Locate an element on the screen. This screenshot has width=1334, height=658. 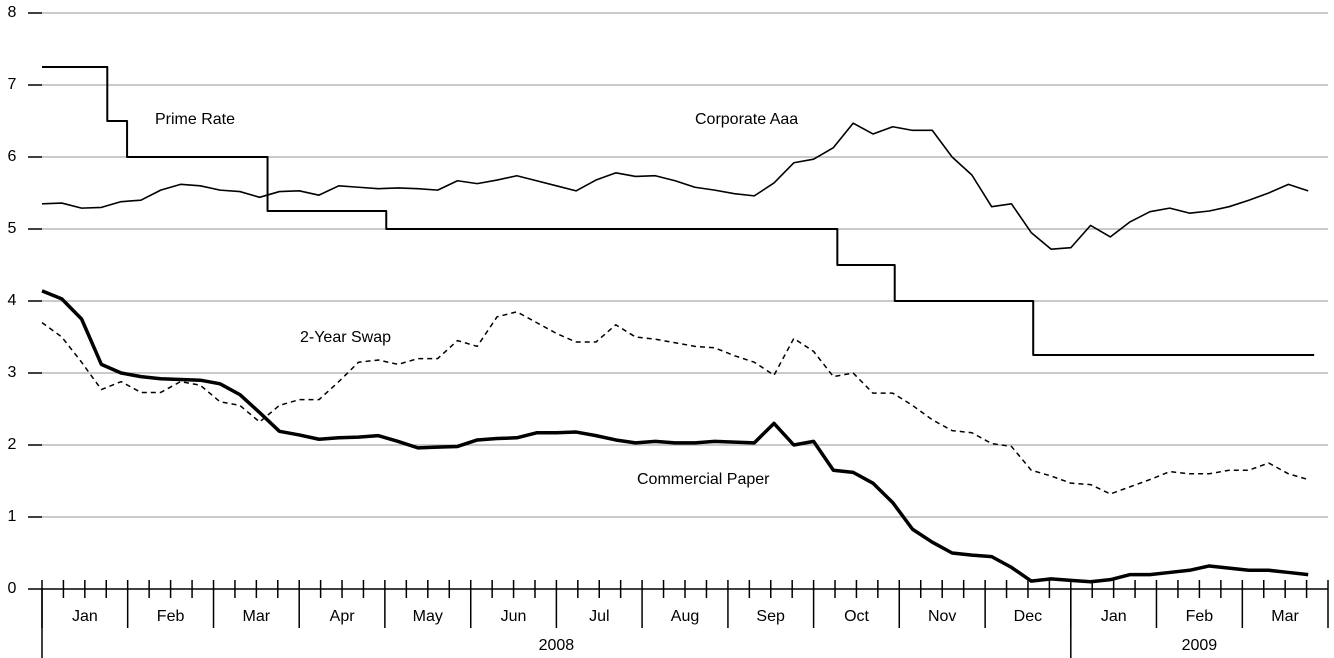
y-tick-label: 8 is located at coordinates (12, 12).